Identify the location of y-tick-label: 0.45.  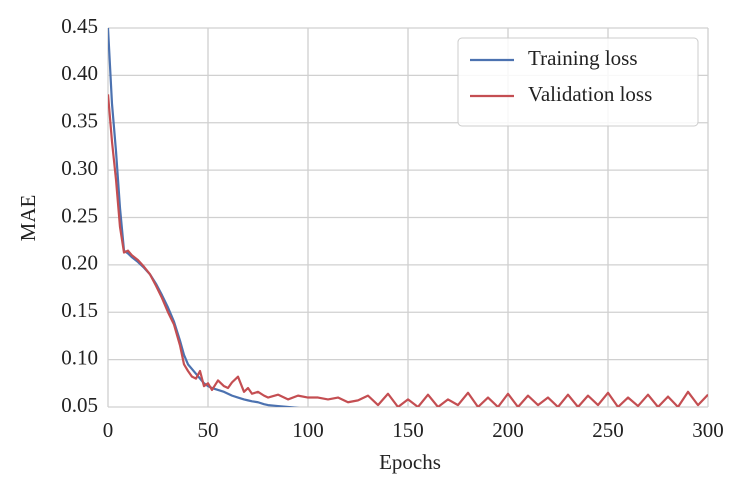
(79, 26).